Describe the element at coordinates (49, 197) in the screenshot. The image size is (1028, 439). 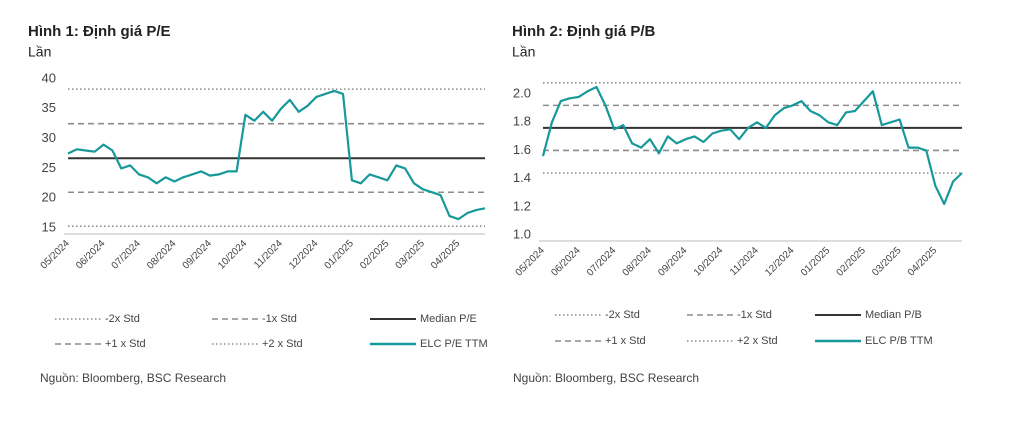
I see `y-tick-label: 20` at that location.